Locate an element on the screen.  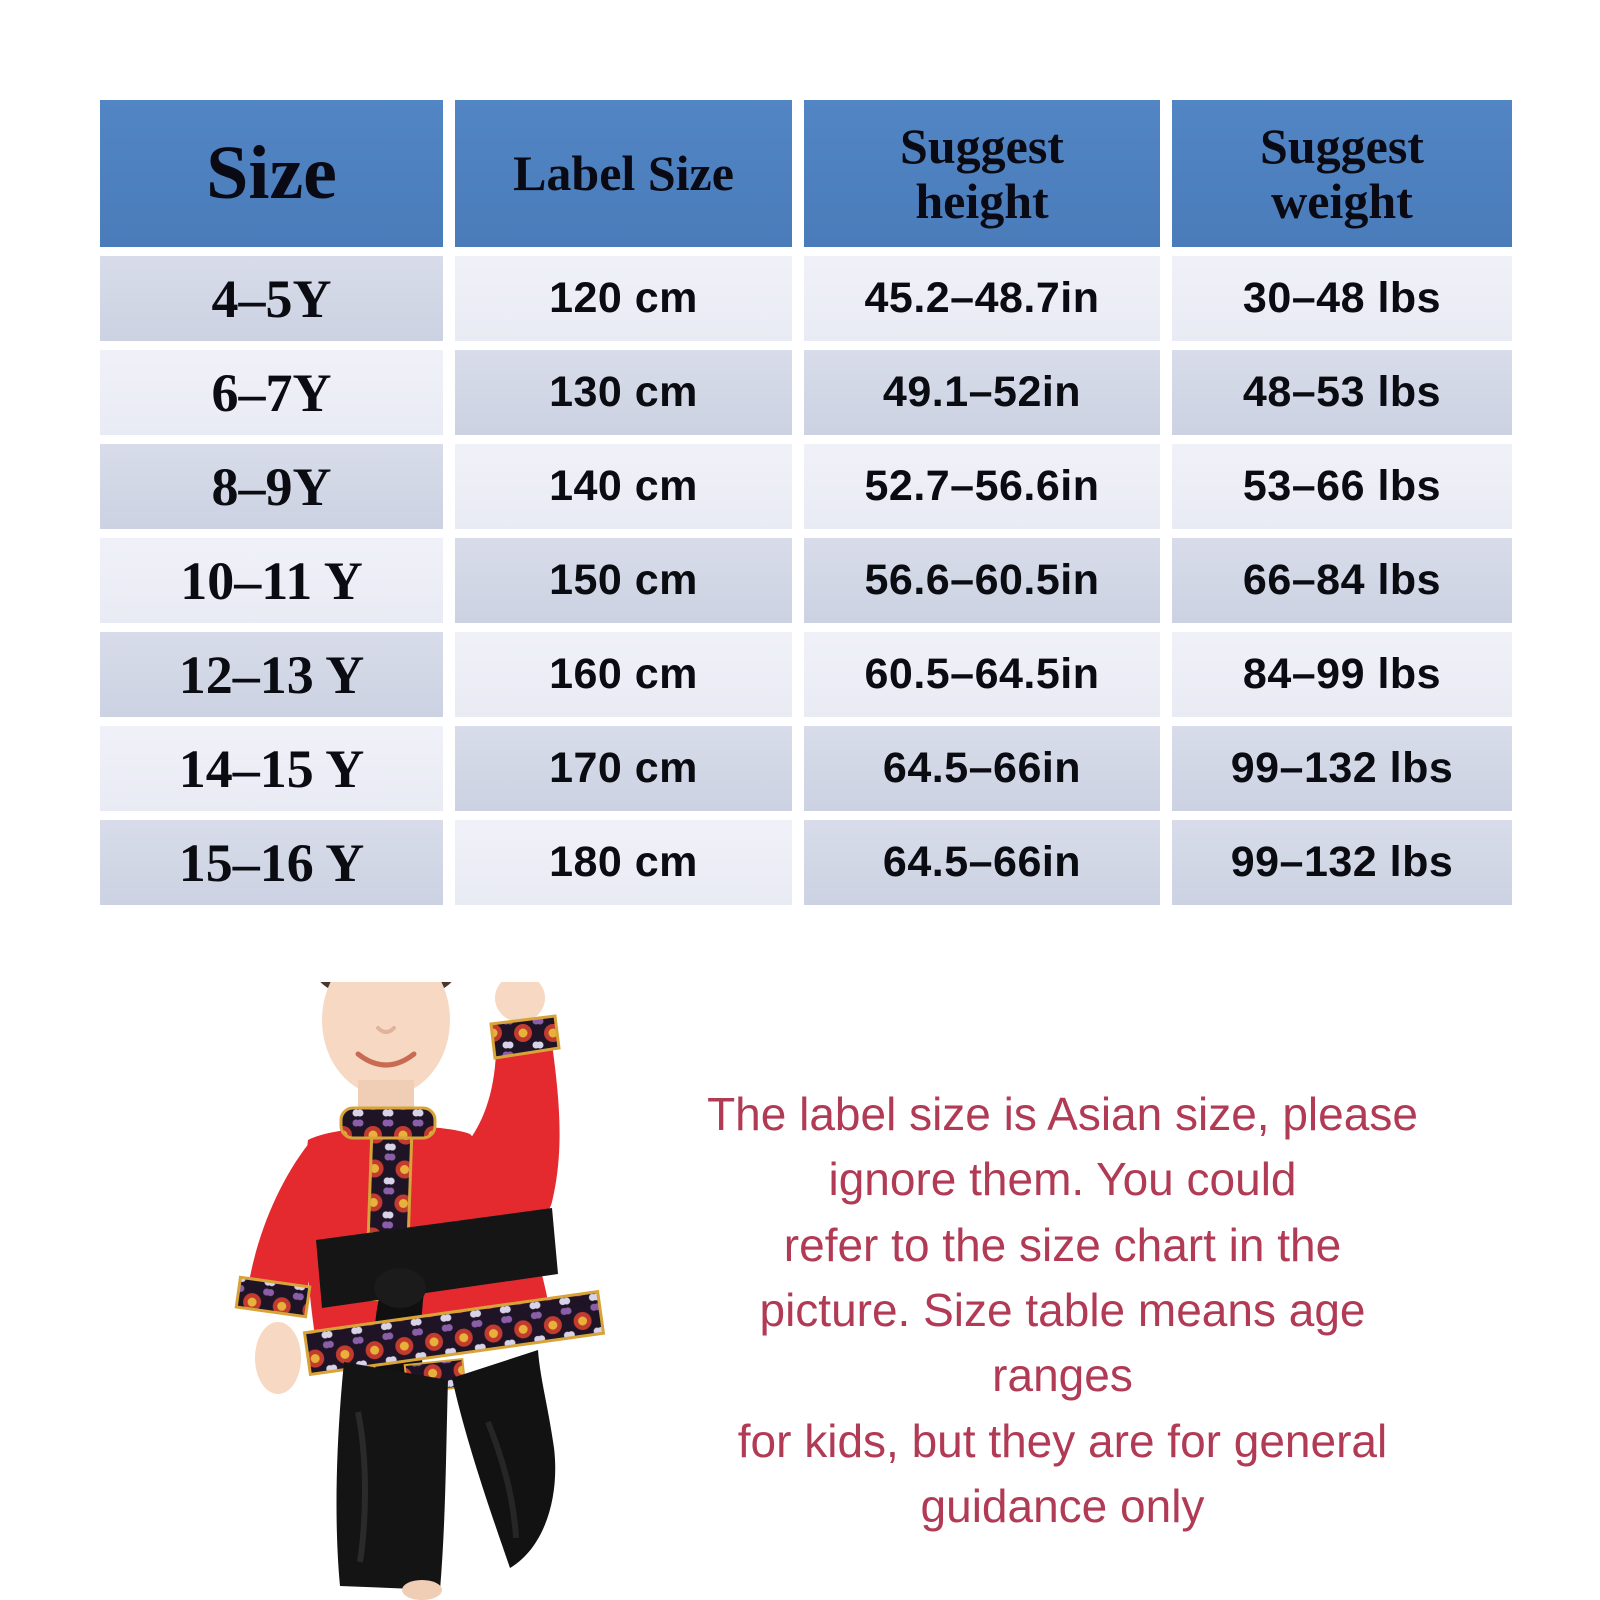
table-cell-size: 10–11 Y is located at coordinates (271, 580).